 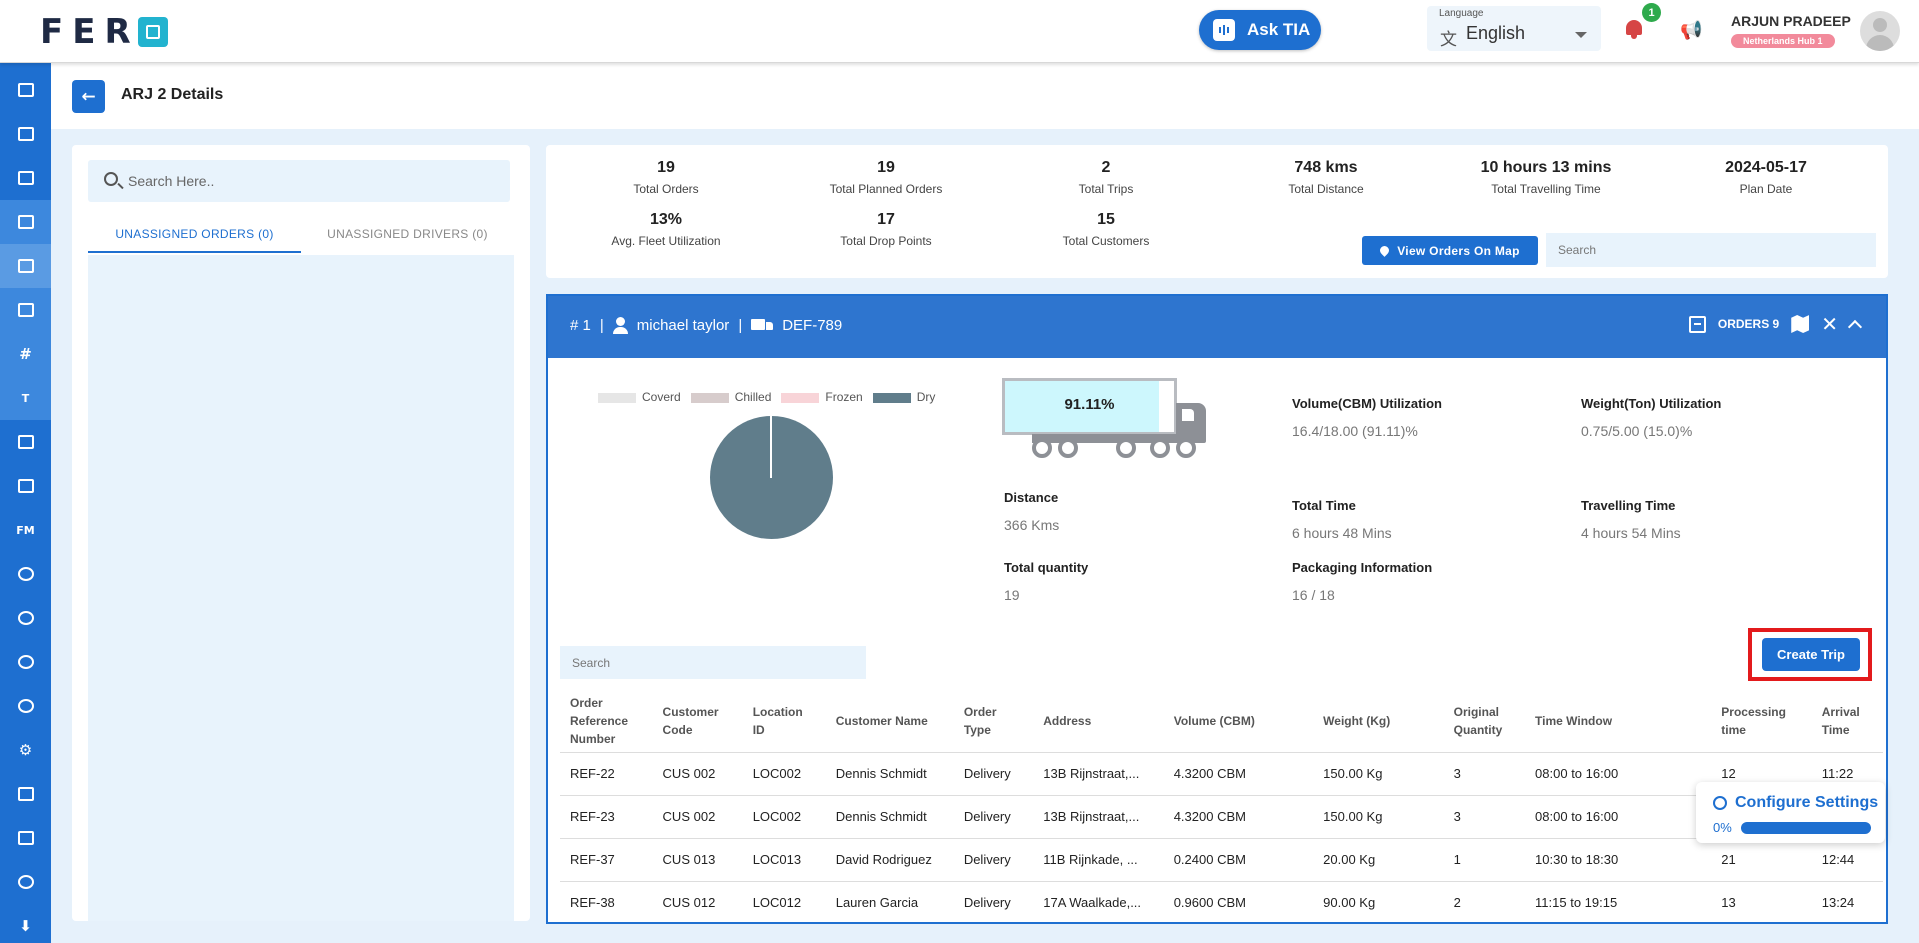 I want to click on column-header: Order Type, so click(x=993, y=721).